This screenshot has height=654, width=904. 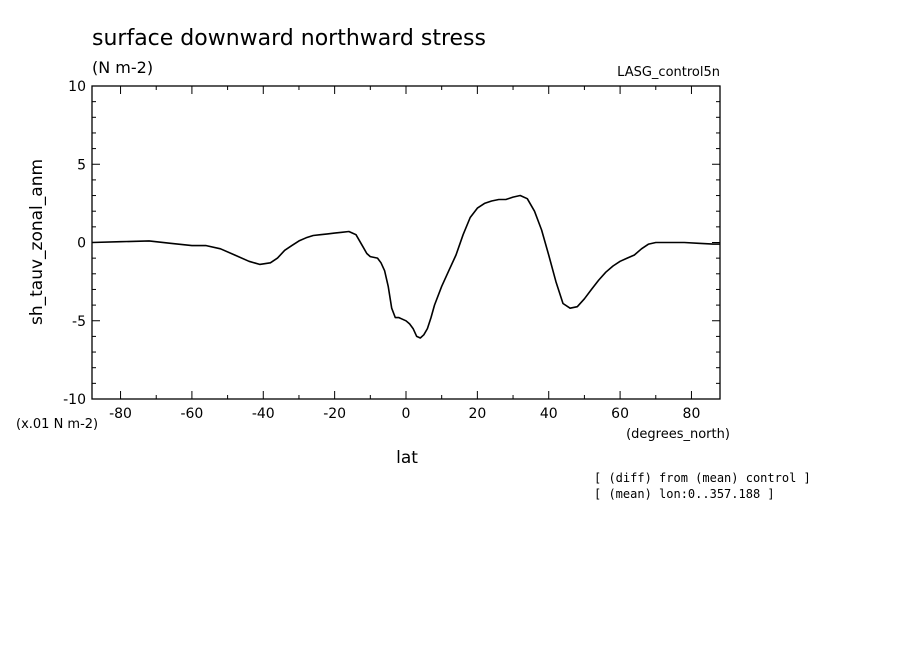 I want to click on x-tick-label: -80, so click(x=120, y=414).